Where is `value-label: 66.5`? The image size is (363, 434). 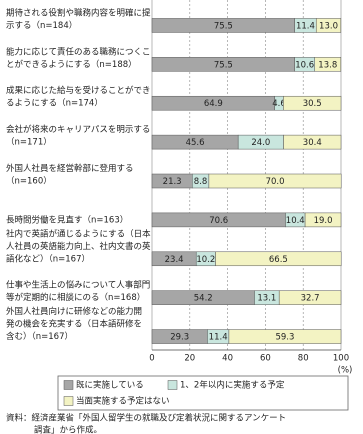 value-label: 66.5 is located at coordinates (278, 260).